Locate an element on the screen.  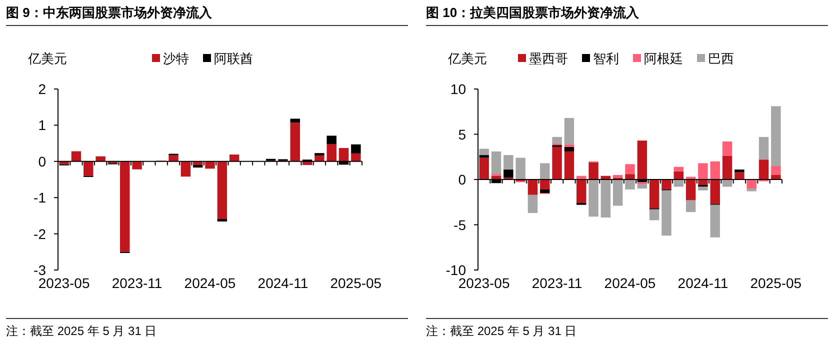
legend-label: 墨西哥 is located at coordinates (548, 58).